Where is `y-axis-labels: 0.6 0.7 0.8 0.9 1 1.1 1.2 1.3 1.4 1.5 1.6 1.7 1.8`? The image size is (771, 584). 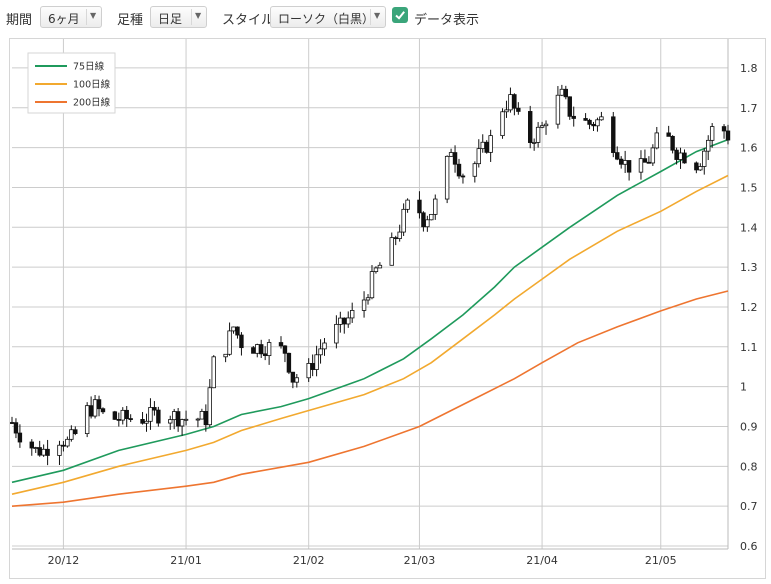 y-axis-labels: 0.6 0.7 0.8 0.9 1 1.1 1.2 1.3 1.4 1.5 1.6 1.7 1.8 is located at coordinates (749, 307).